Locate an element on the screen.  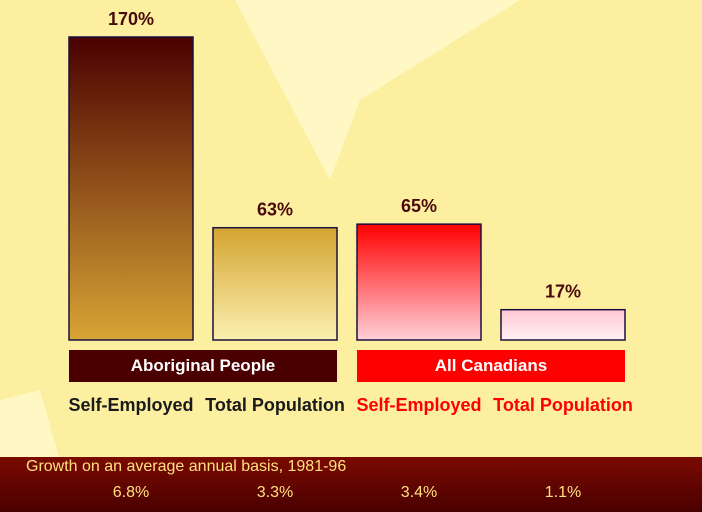
footer-band is located at coordinates (351, 484).